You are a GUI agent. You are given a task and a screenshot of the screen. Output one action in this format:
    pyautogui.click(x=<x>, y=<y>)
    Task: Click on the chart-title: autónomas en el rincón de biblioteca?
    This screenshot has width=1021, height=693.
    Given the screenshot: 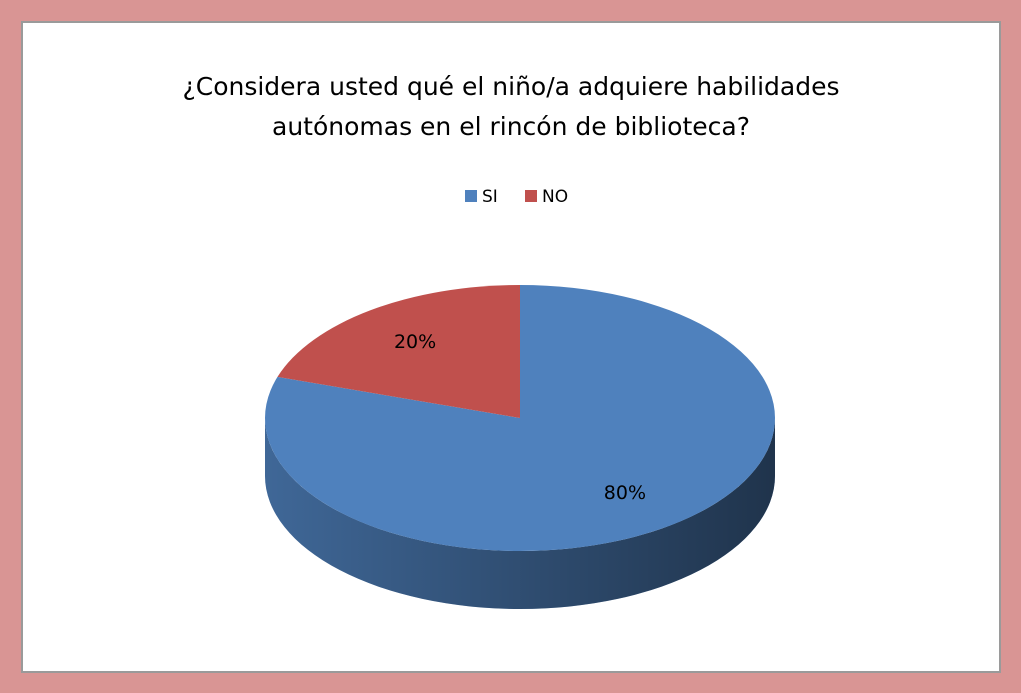 What is the action you would take?
    pyautogui.click(x=511, y=126)
    